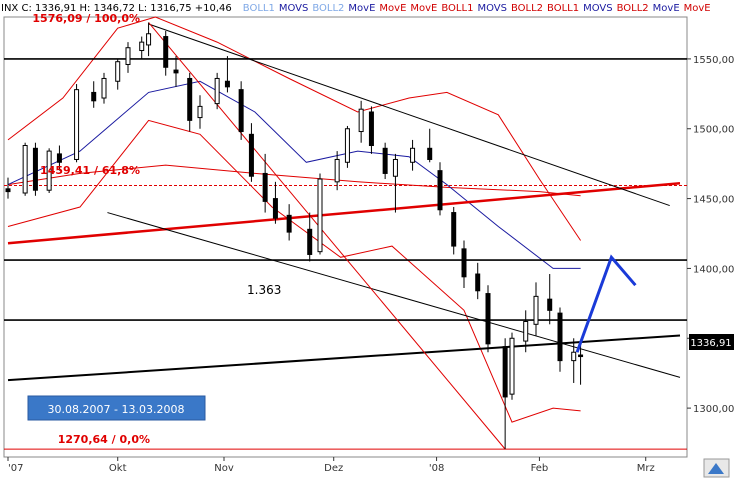 This screenshot has height=480, width=735. Describe the element at coordinates (540, 468) in the screenshot. I see `x-tick-label: Feb` at that location.